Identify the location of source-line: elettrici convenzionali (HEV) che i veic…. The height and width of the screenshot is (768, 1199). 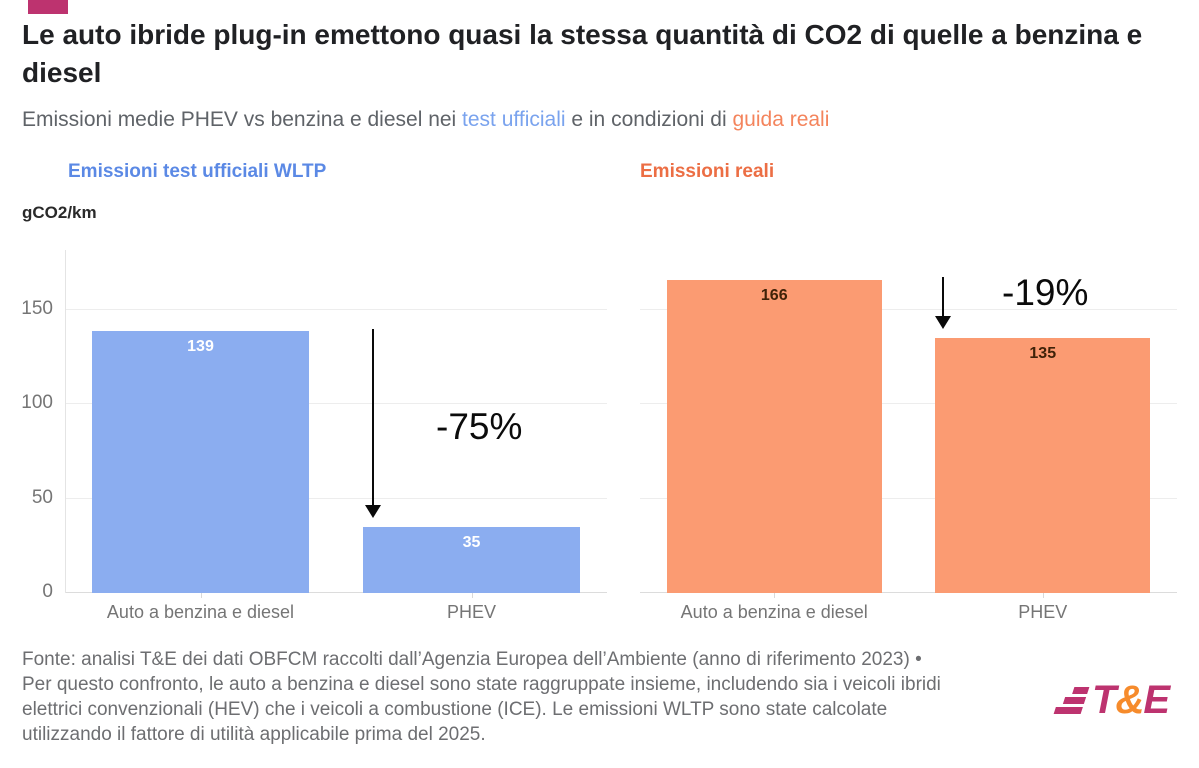
(455, 709).